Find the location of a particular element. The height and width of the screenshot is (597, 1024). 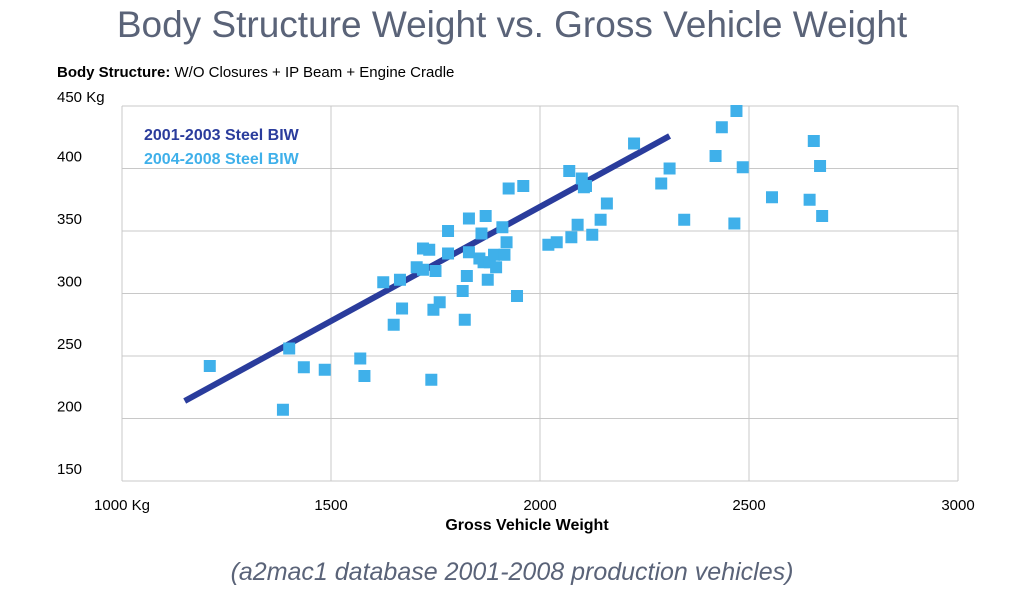

y-tick-label: 250 is located at coordinates (69, 344).